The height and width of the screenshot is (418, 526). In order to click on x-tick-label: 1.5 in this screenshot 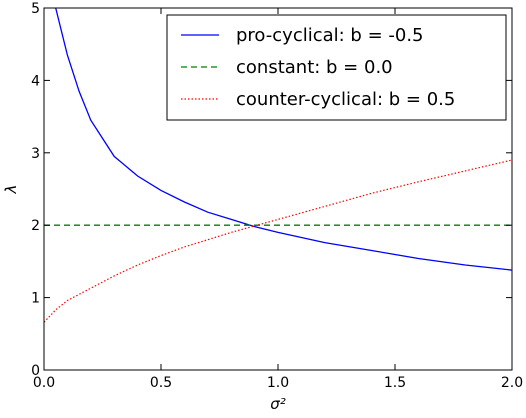, I will do `click(395, 383)`.